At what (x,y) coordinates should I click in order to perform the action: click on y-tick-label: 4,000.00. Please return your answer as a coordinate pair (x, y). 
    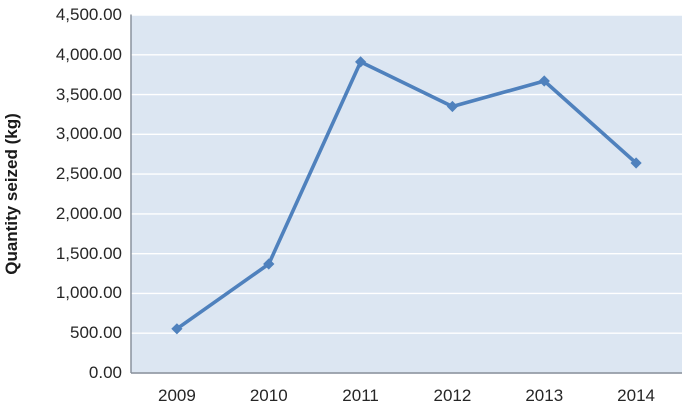
    Looking at the image, I should click on (88, 54).